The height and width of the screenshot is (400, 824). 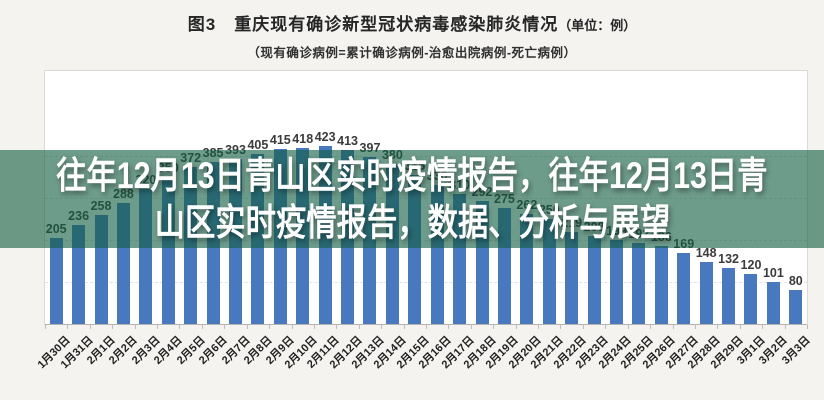 What do you see at coordinates (258, 144) in the screenshot?
I see `bar-value-label: 405` at bounding box center [258, 144].